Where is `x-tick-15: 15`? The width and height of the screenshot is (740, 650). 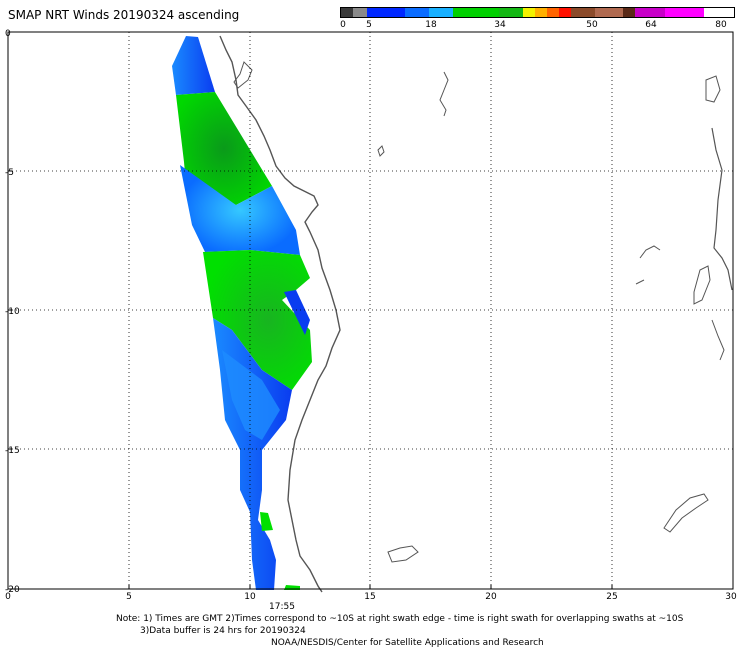
x-tick-15: 15 is located at coordinates (369, 597).